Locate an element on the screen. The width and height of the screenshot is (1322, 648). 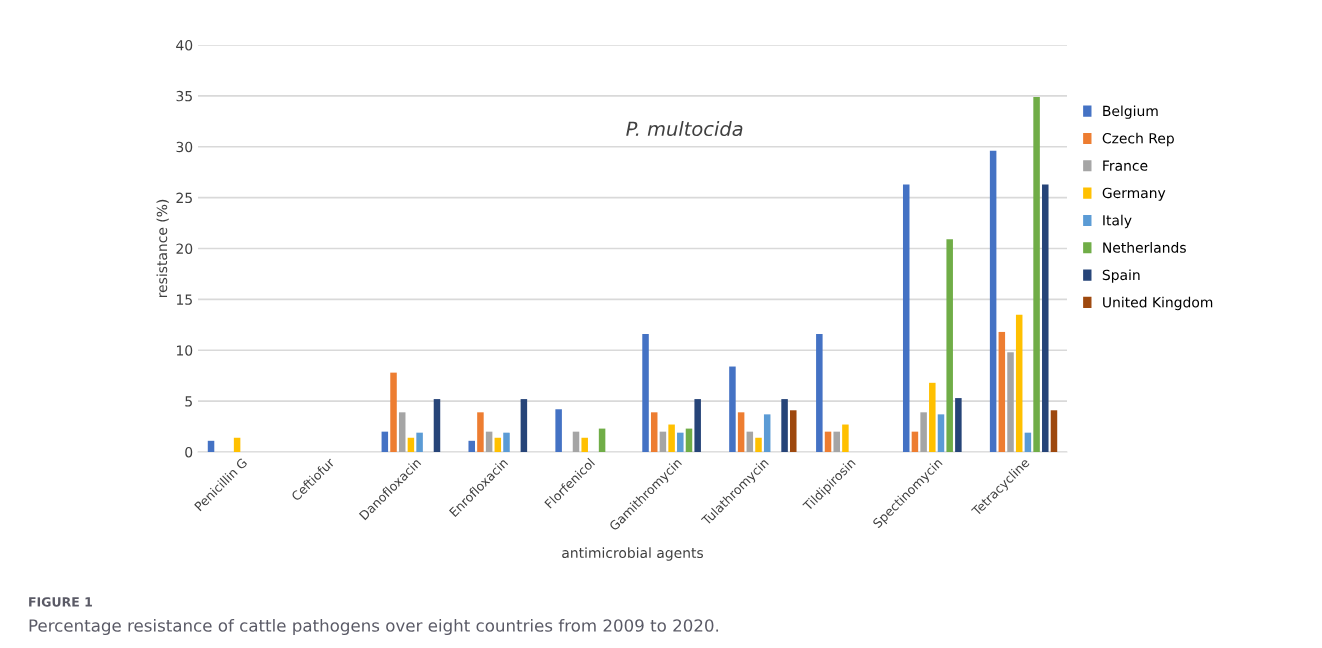
legend-label: France is located at coordinates (1125, 165).